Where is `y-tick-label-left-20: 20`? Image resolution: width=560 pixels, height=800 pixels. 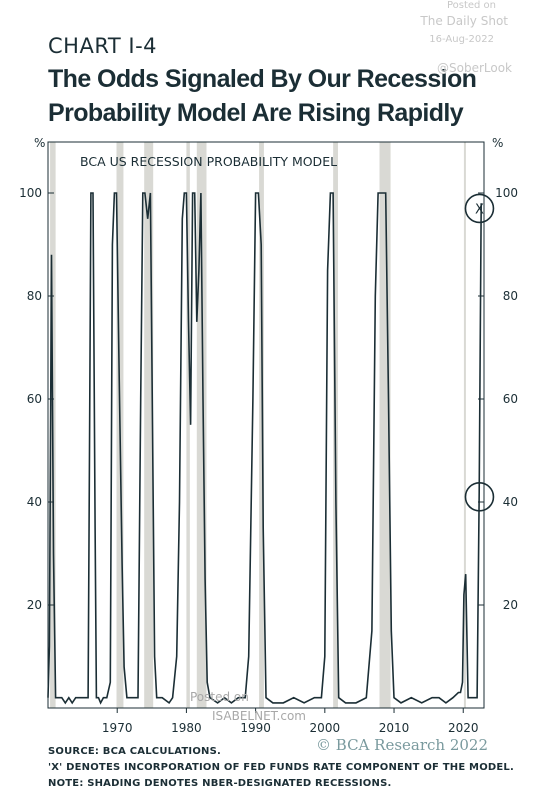
y-tick-label-left-20: 20 is located at coordinates (34, 605).